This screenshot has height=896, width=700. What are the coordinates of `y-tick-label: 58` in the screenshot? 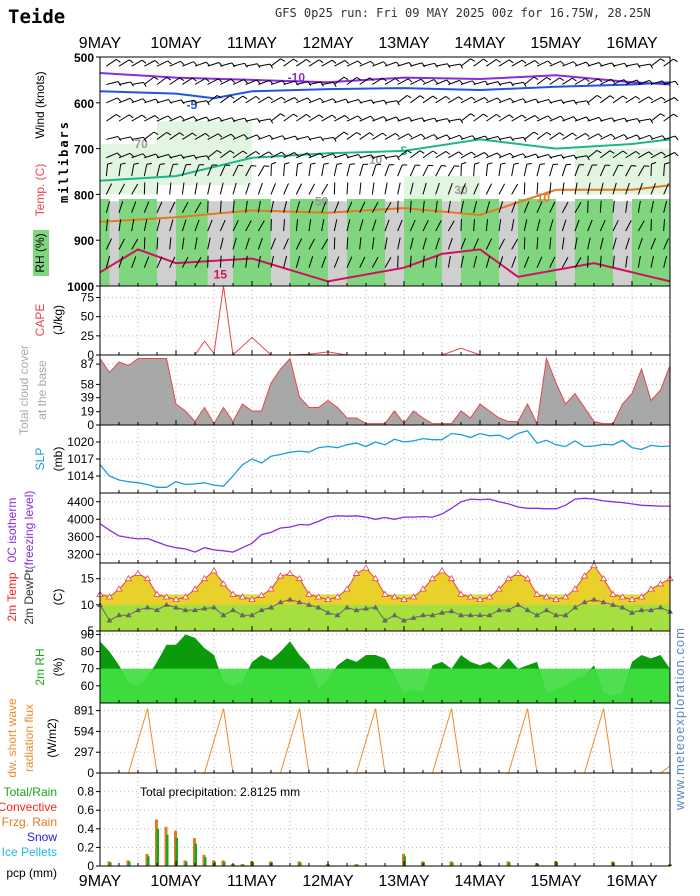 It's located at (88, 384).